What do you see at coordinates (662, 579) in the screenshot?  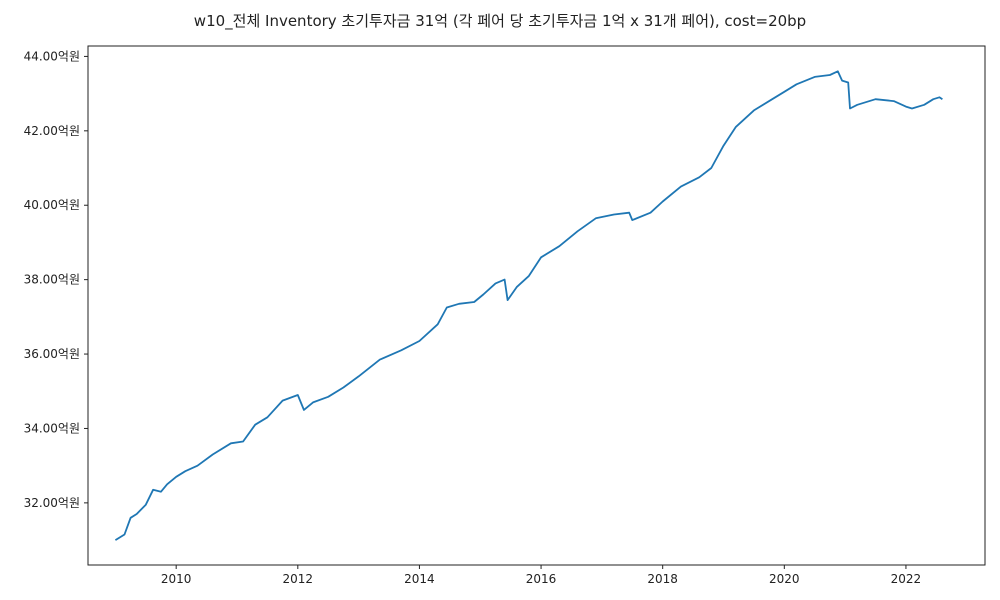 I see `x-tick-label: 2018` at bounding box center [662, 579].